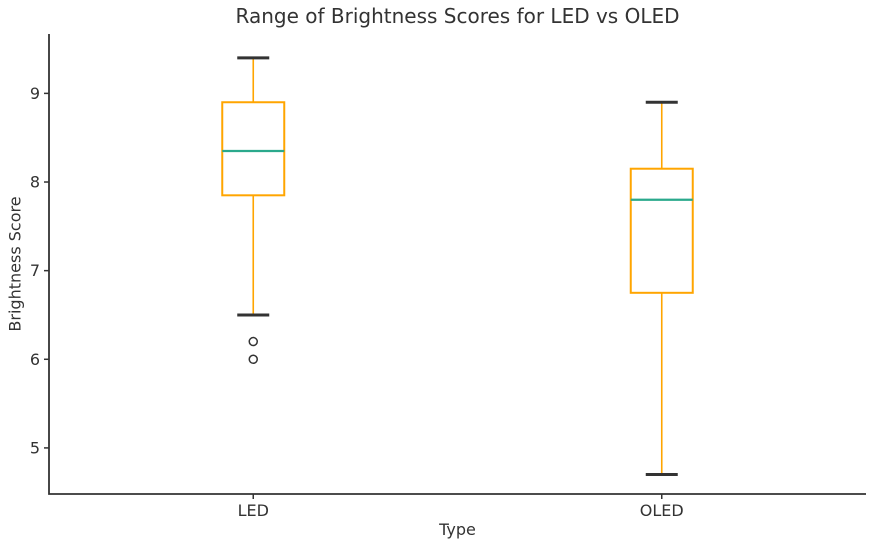  What do you see at coordinates (35, 182) in the screenshot?
I see `y-tick-label: 8` at bounding box center [35, 182].